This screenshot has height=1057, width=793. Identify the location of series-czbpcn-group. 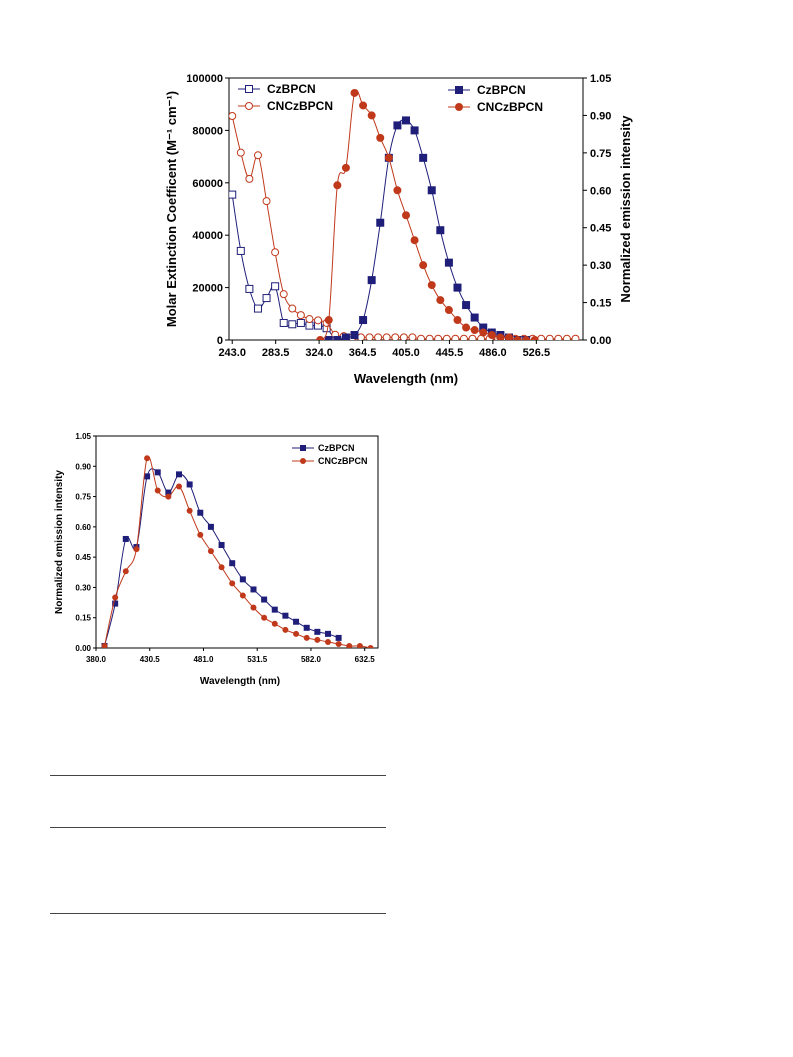
(221, 558).